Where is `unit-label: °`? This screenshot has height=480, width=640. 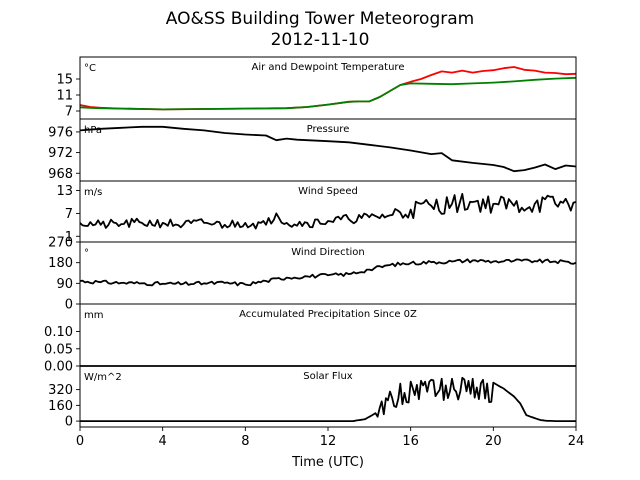 unit-label: ° is located at coordinates (86, 253).